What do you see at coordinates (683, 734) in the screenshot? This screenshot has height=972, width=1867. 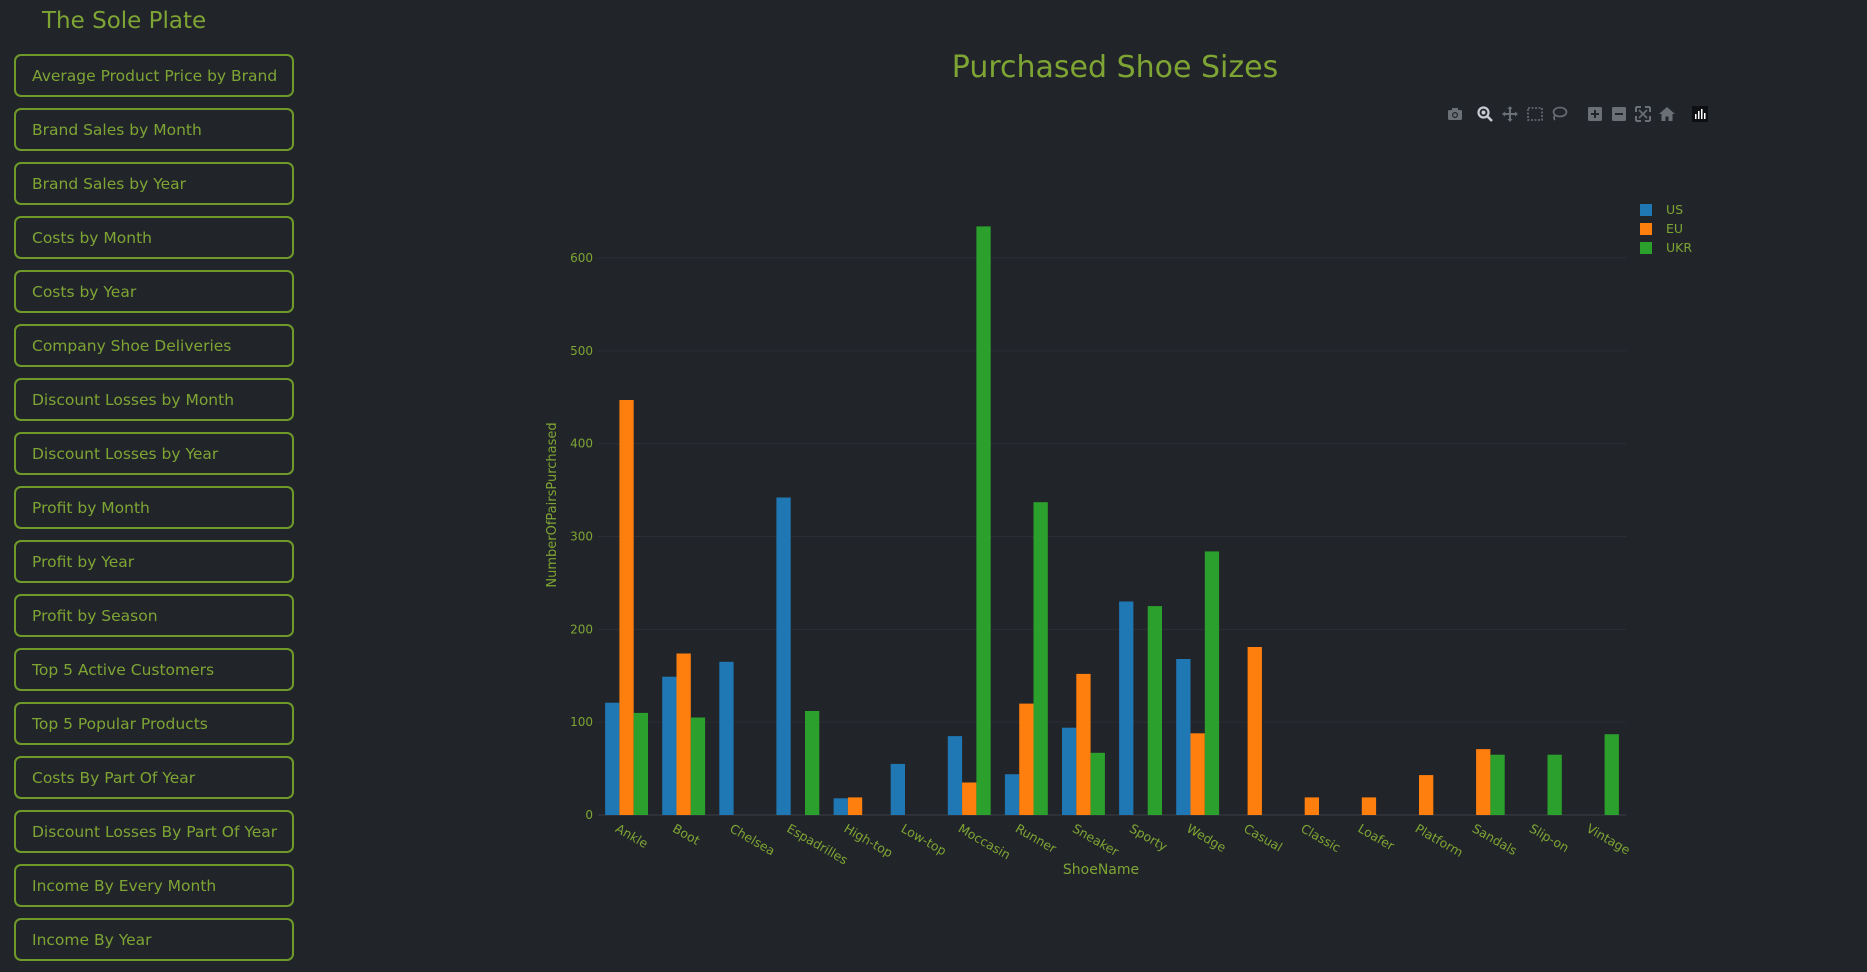 I see `bar-eu-boot` at bounding box center [683, 734].